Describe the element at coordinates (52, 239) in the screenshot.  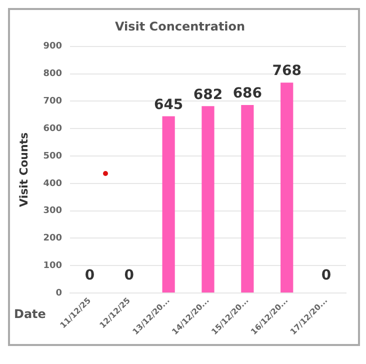
I see `y-tick-label: 200` at that location.